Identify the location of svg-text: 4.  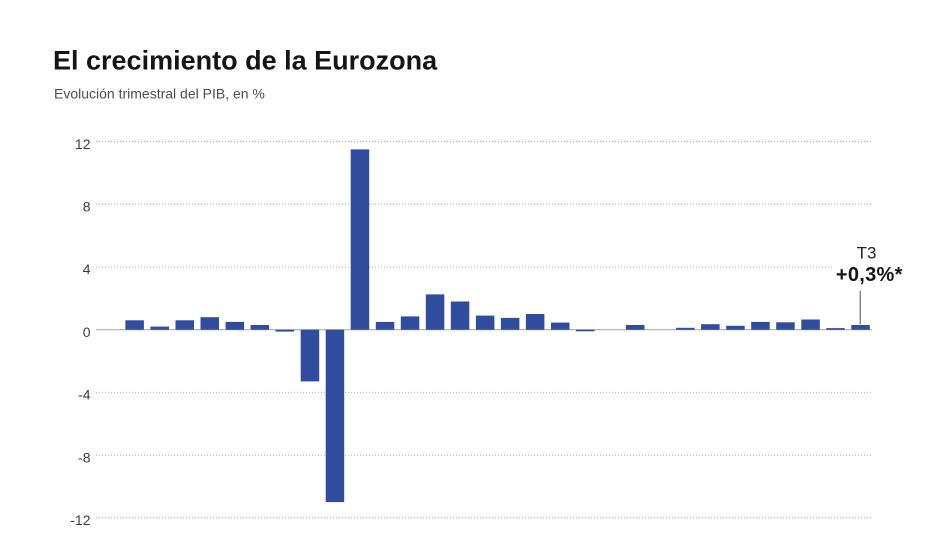
(87, 269).